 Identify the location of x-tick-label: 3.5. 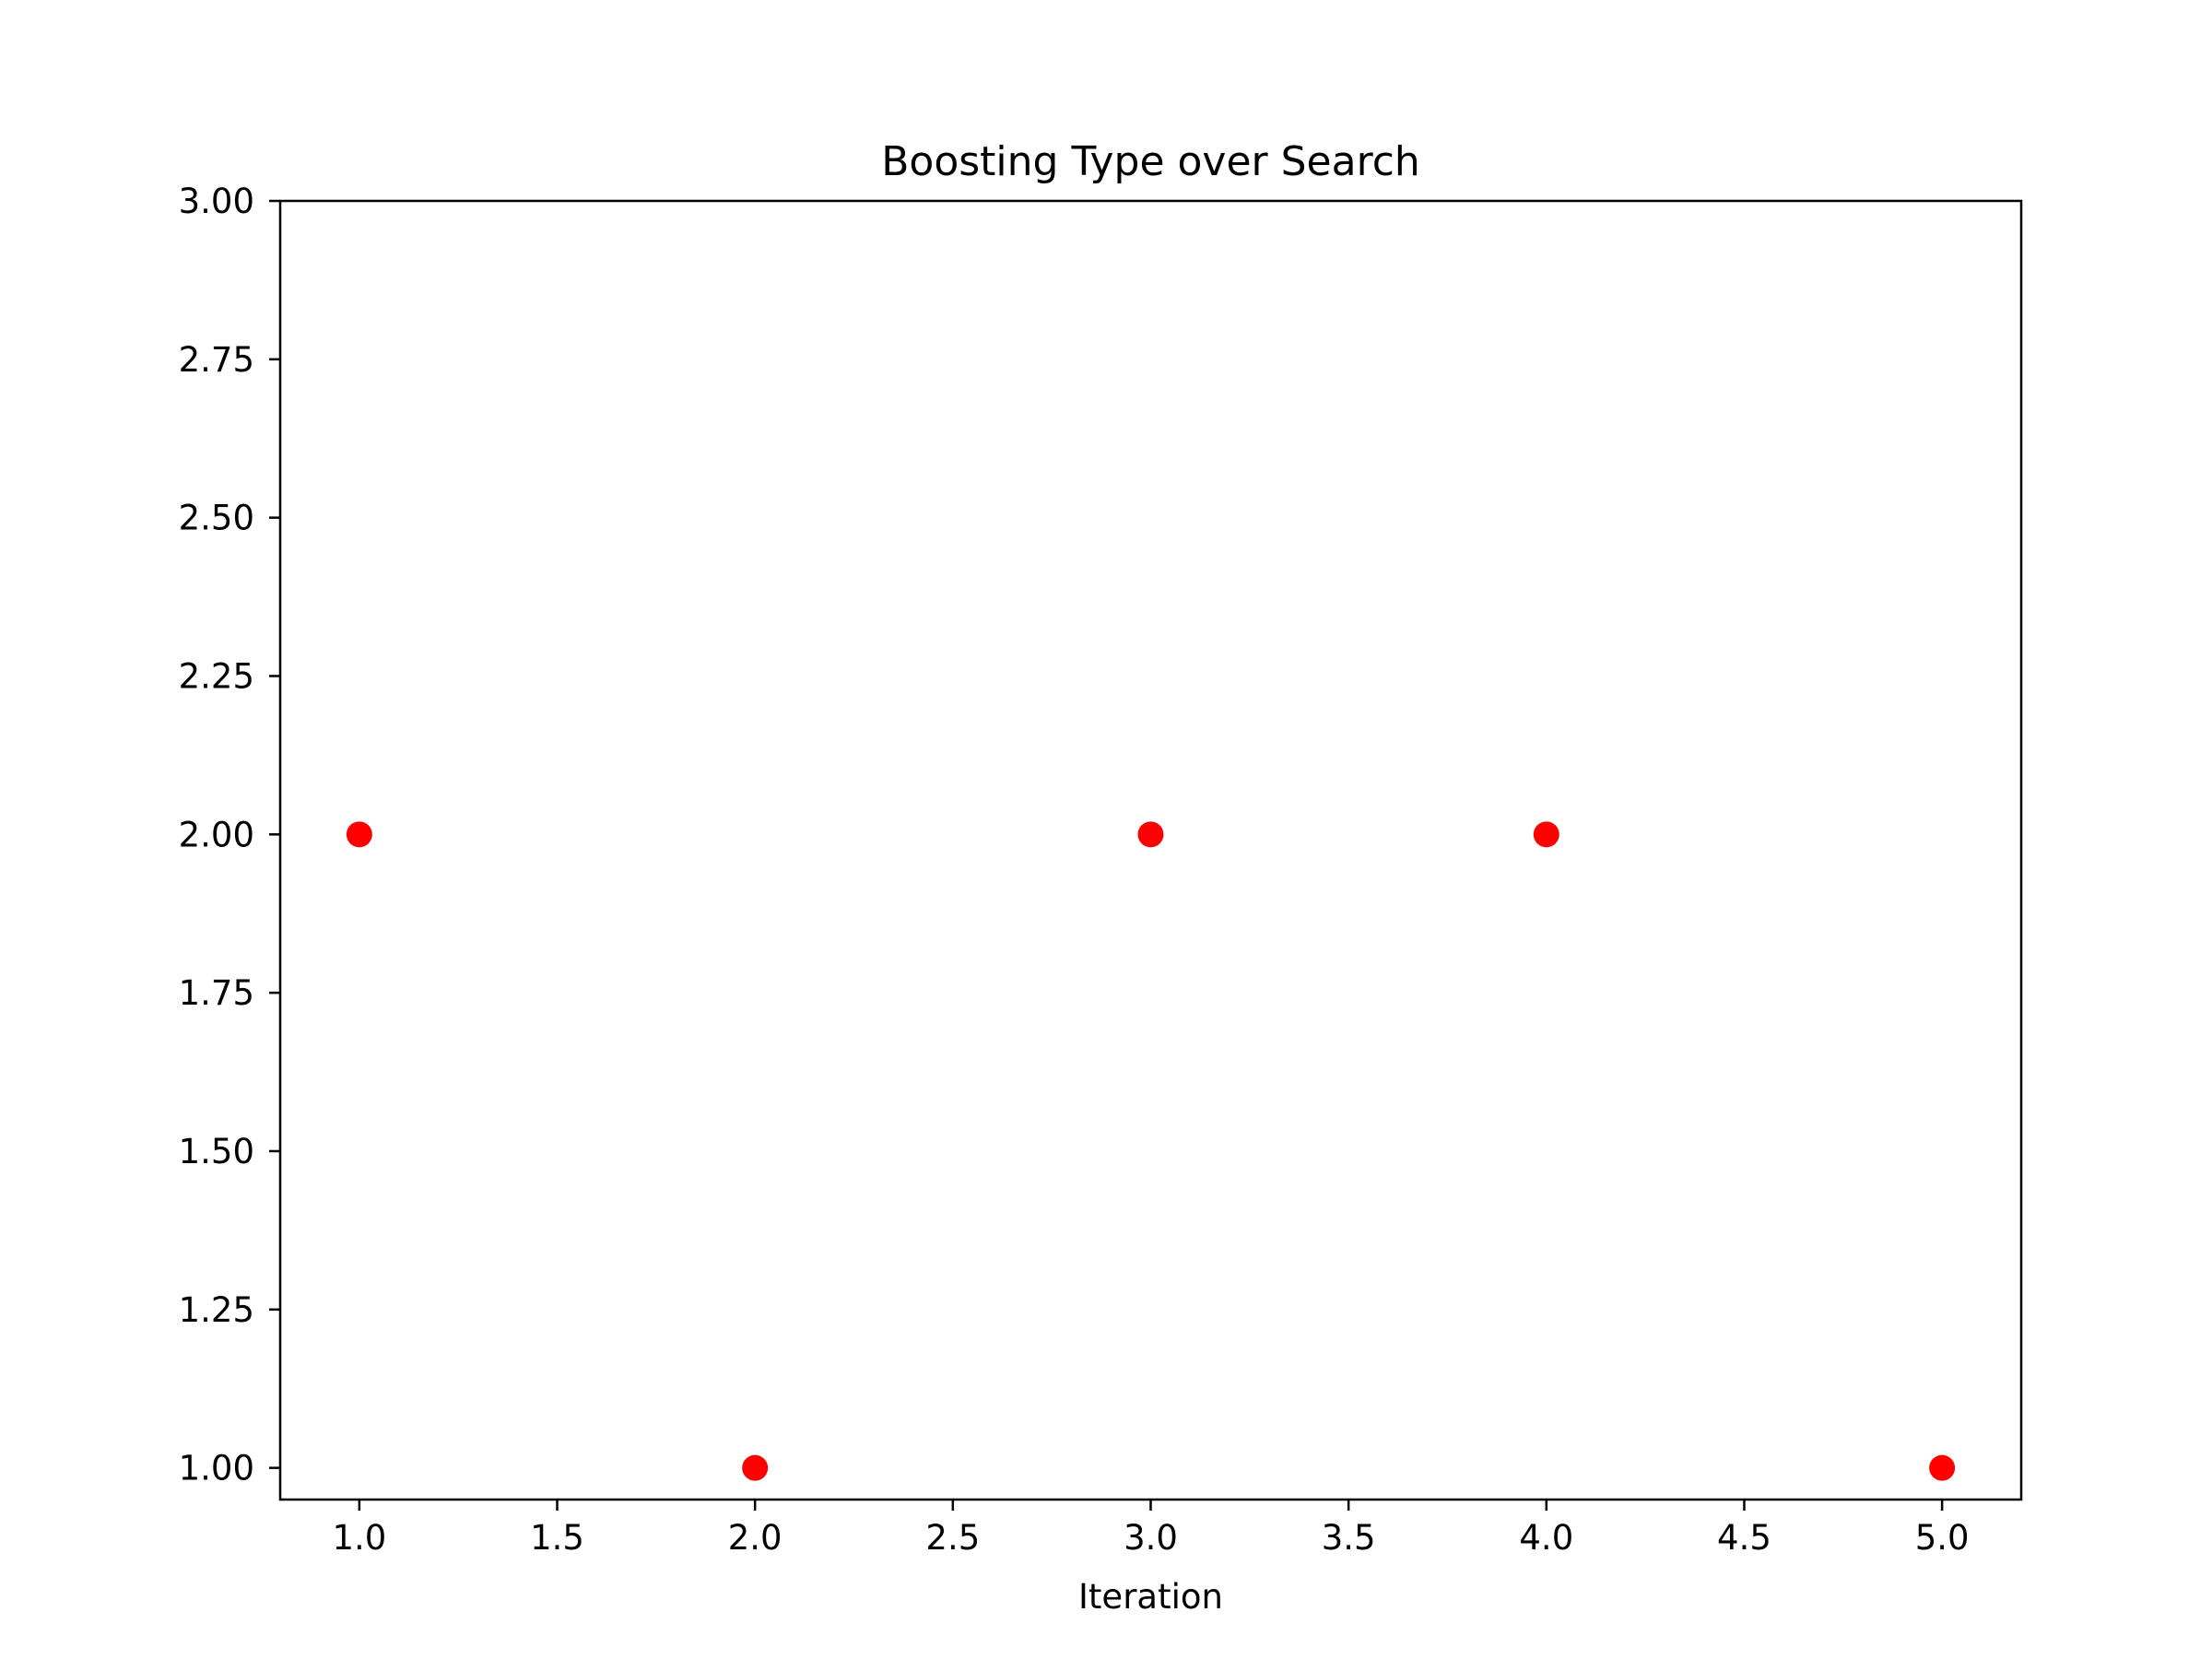
(1349, 1538).